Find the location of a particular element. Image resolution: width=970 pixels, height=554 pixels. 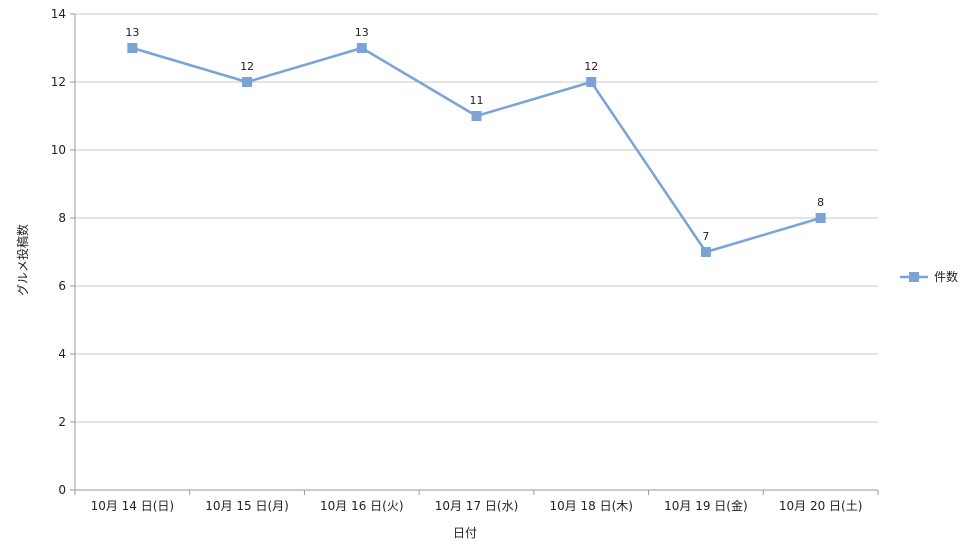

x-tick-label: 10月 15 日(月) is located at coordinates (247, 506).